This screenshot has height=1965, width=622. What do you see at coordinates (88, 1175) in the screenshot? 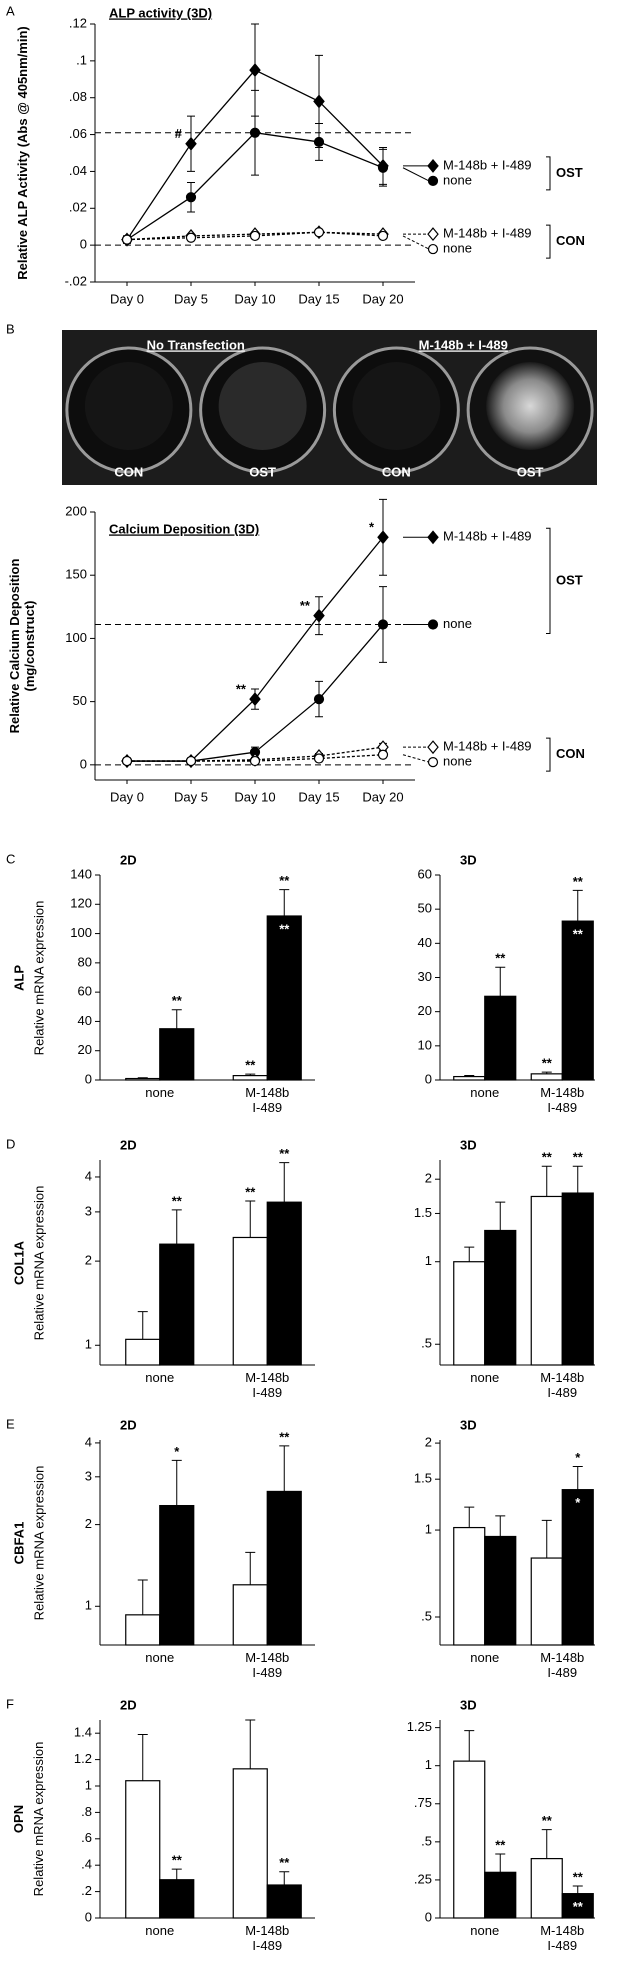
I see `y-tick-label: 4` at bounding box center [88, 1175].